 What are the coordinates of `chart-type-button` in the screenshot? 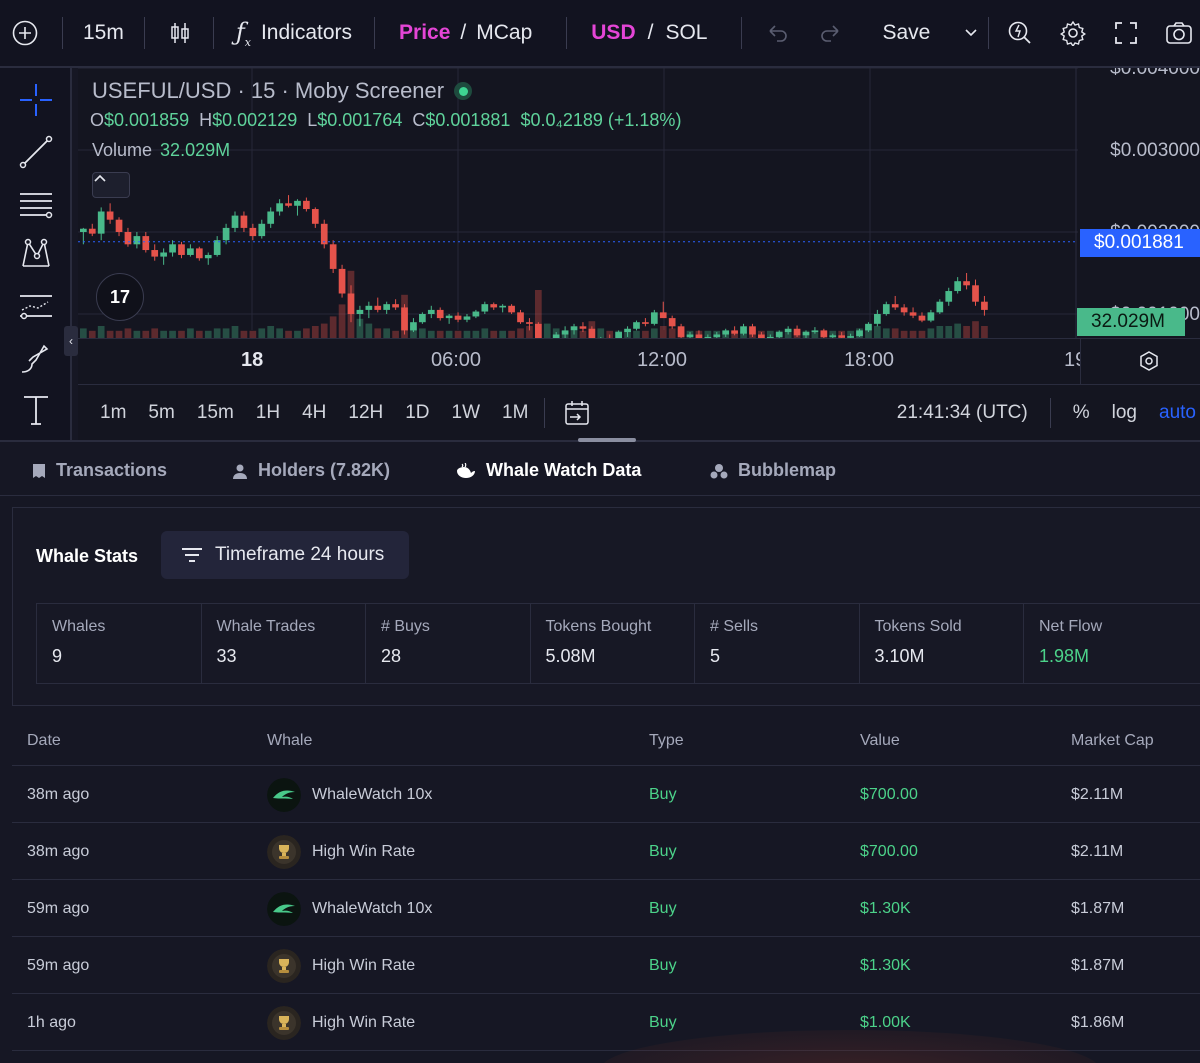 It's located at (180, 33).